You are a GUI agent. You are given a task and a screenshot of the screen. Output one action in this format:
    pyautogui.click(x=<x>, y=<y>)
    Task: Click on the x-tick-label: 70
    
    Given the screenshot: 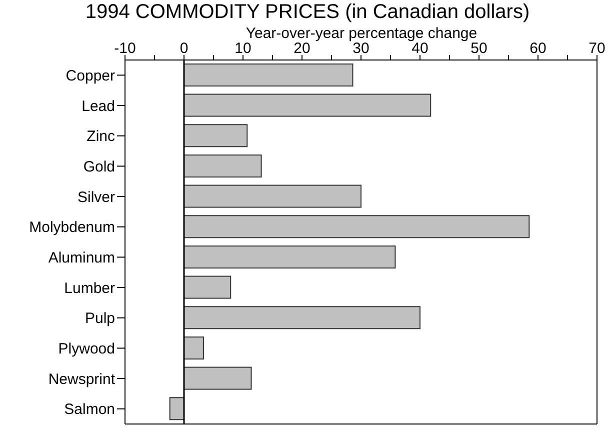 What is the action you would take?
    pyautogui.click(x=597, y=48)
    